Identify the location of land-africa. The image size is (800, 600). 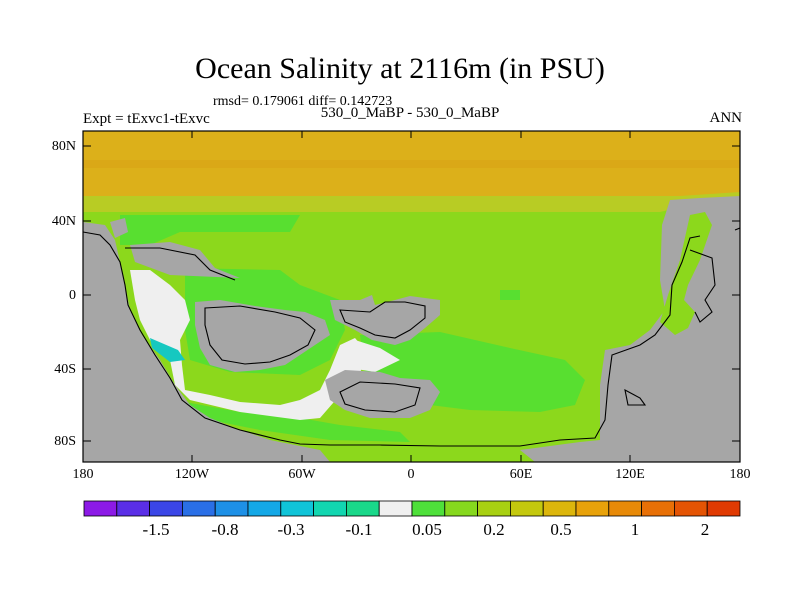
(385, 320).